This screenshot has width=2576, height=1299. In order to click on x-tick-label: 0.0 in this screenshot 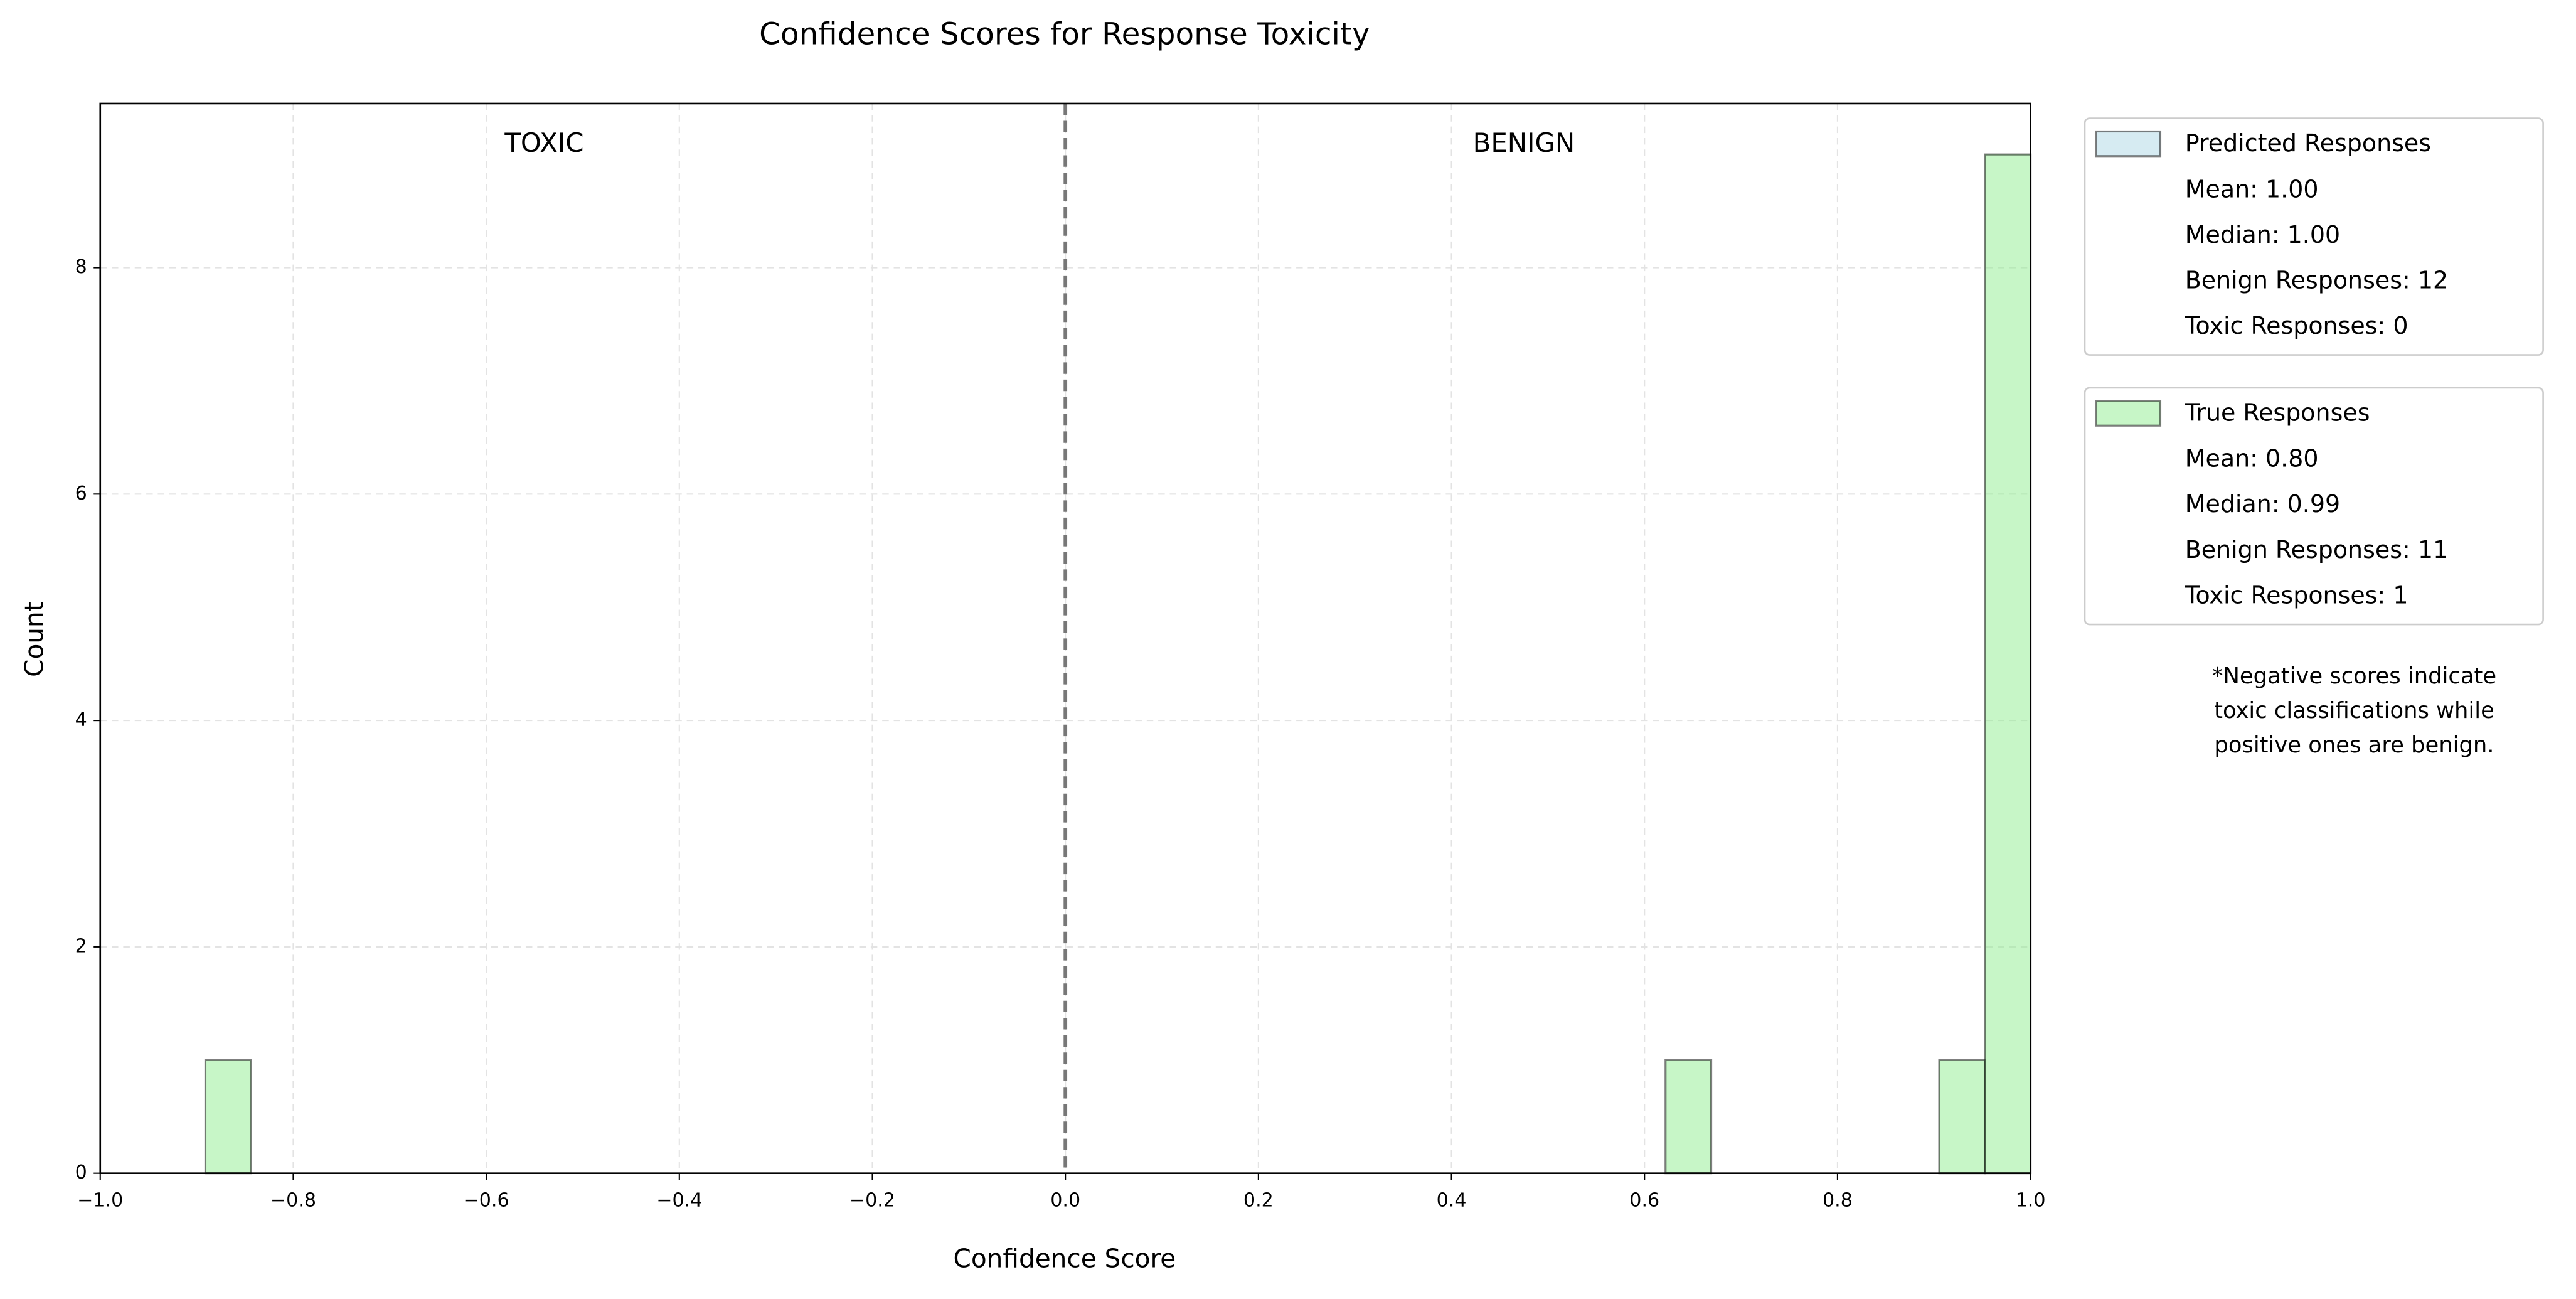, I will do `click(1065, 1201)`.